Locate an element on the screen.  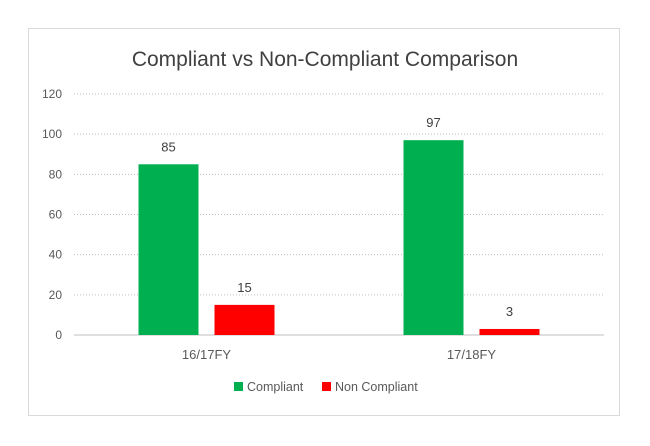
data-label: 3 is located at coordinates (509, 311).